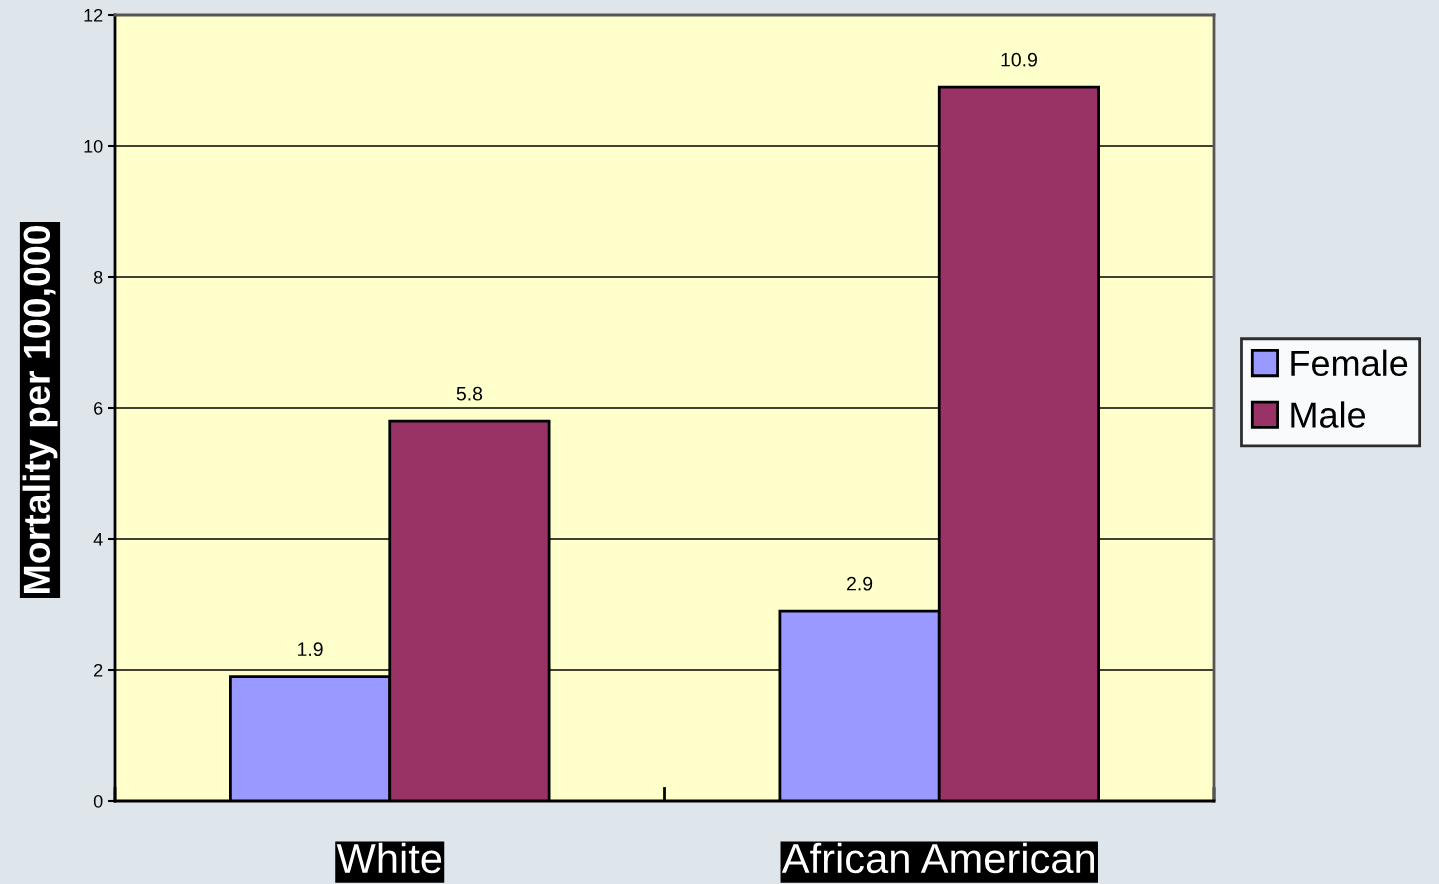  Describe the element at coordinates (469, 393) in the screenshot. I see `data-label: 5.8` at that location.